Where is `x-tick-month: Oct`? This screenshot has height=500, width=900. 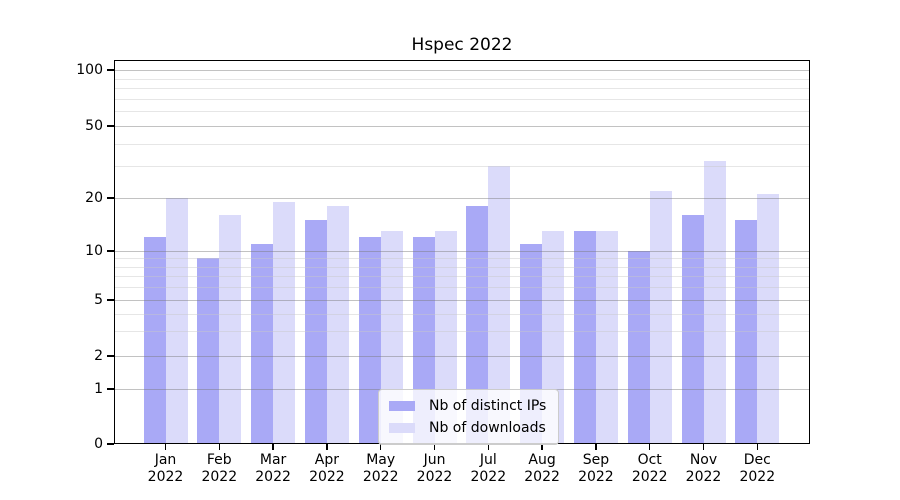 x-tick-month: Oct is located at coordinates (649, 460).